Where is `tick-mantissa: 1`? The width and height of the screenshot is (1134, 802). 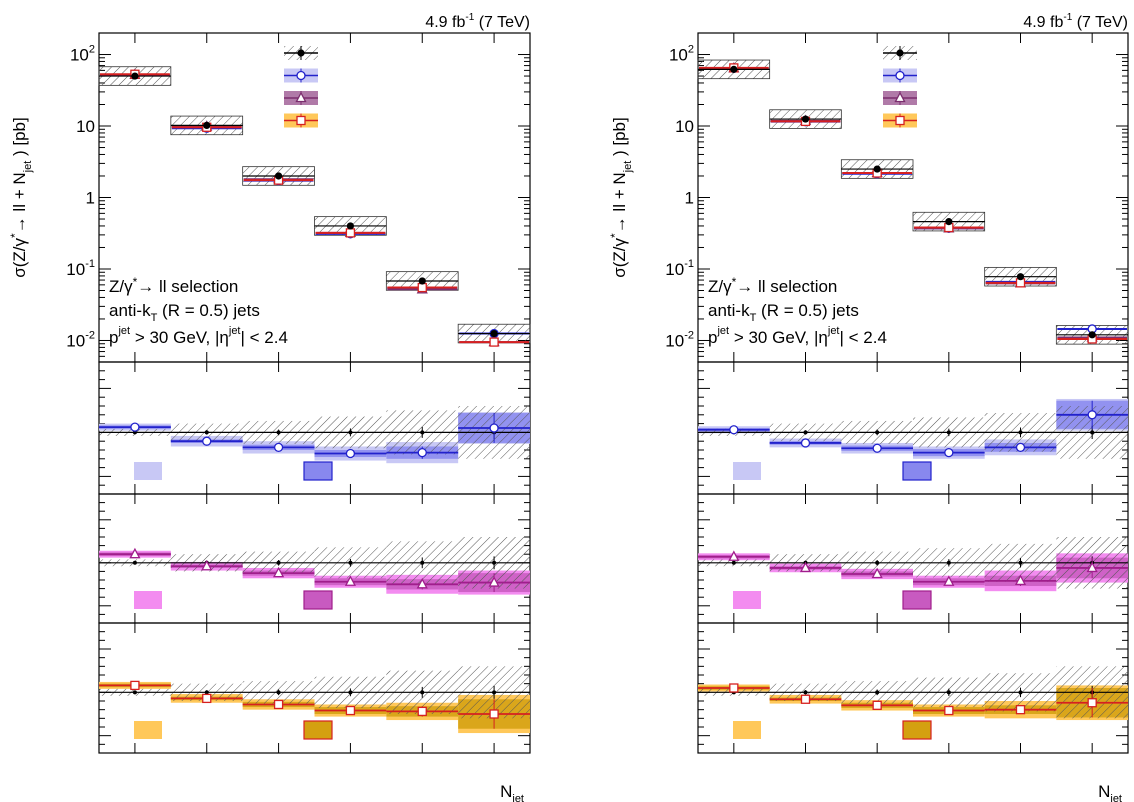
tick-mantissa: 1 is located at coordinates (689, 198).